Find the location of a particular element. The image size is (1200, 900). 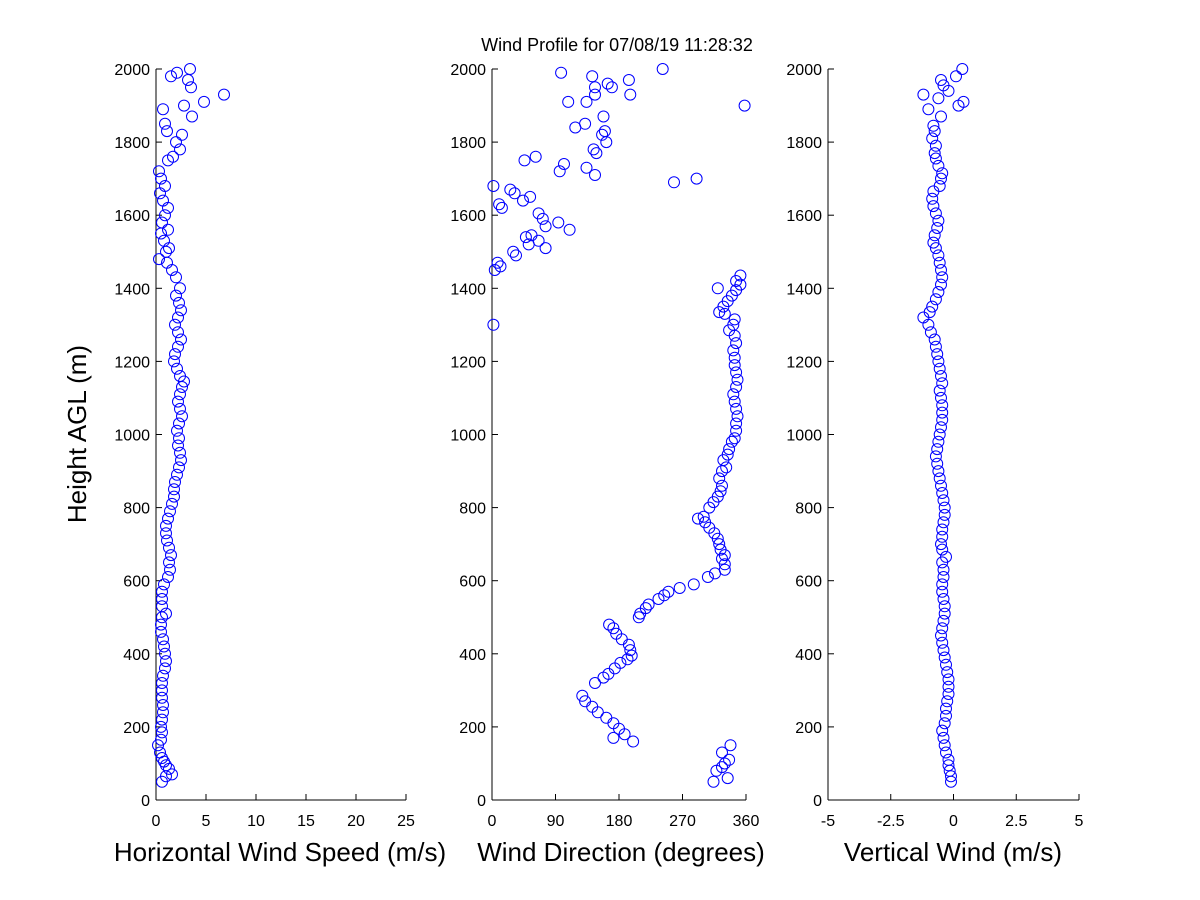

x-axis-label-horizontal-wind-speed: Horizontal Wind Speed (m/s) is located at coordinates (280, 852).